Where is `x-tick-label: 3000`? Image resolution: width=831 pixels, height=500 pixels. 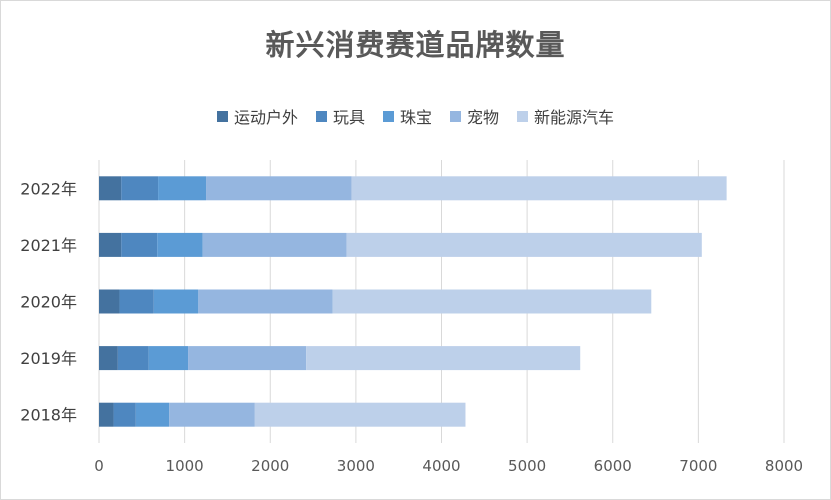
x-tick-label: 3000 is located at coordinates (356, 466).